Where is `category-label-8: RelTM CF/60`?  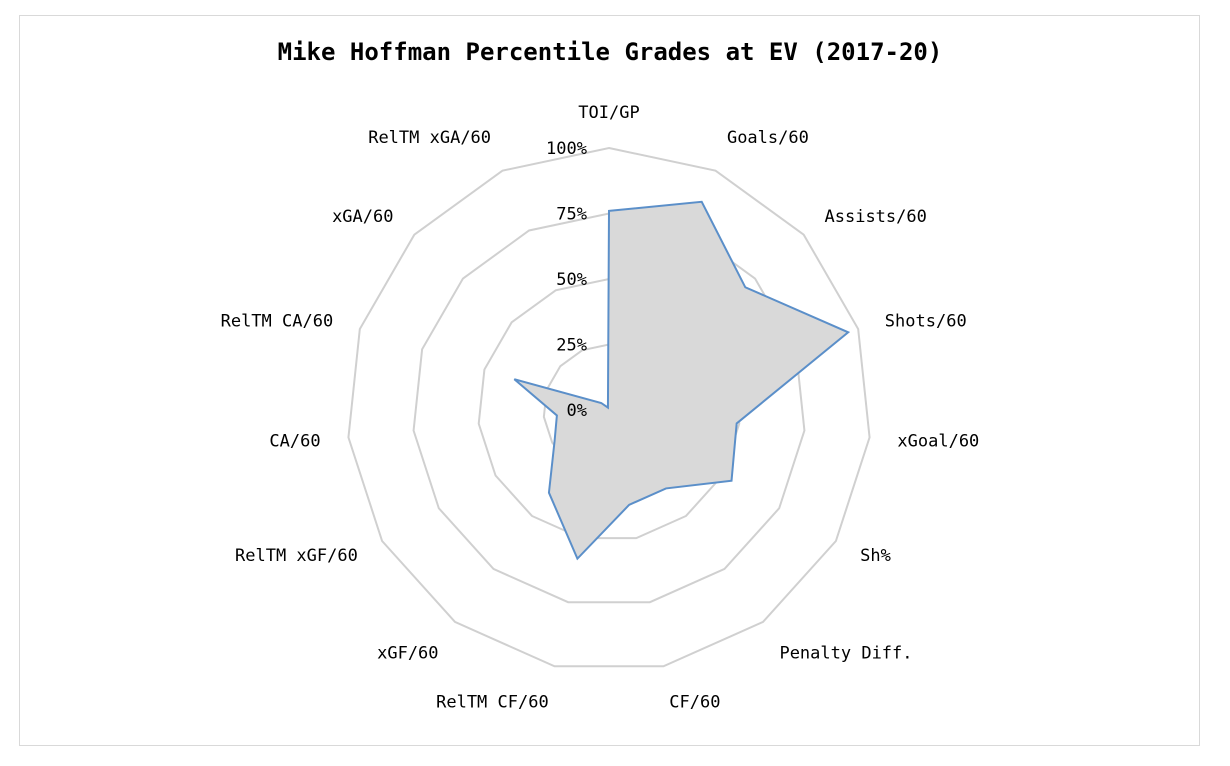 category-label-8: RelTM CF/60 is located at coordinates (492, 703).